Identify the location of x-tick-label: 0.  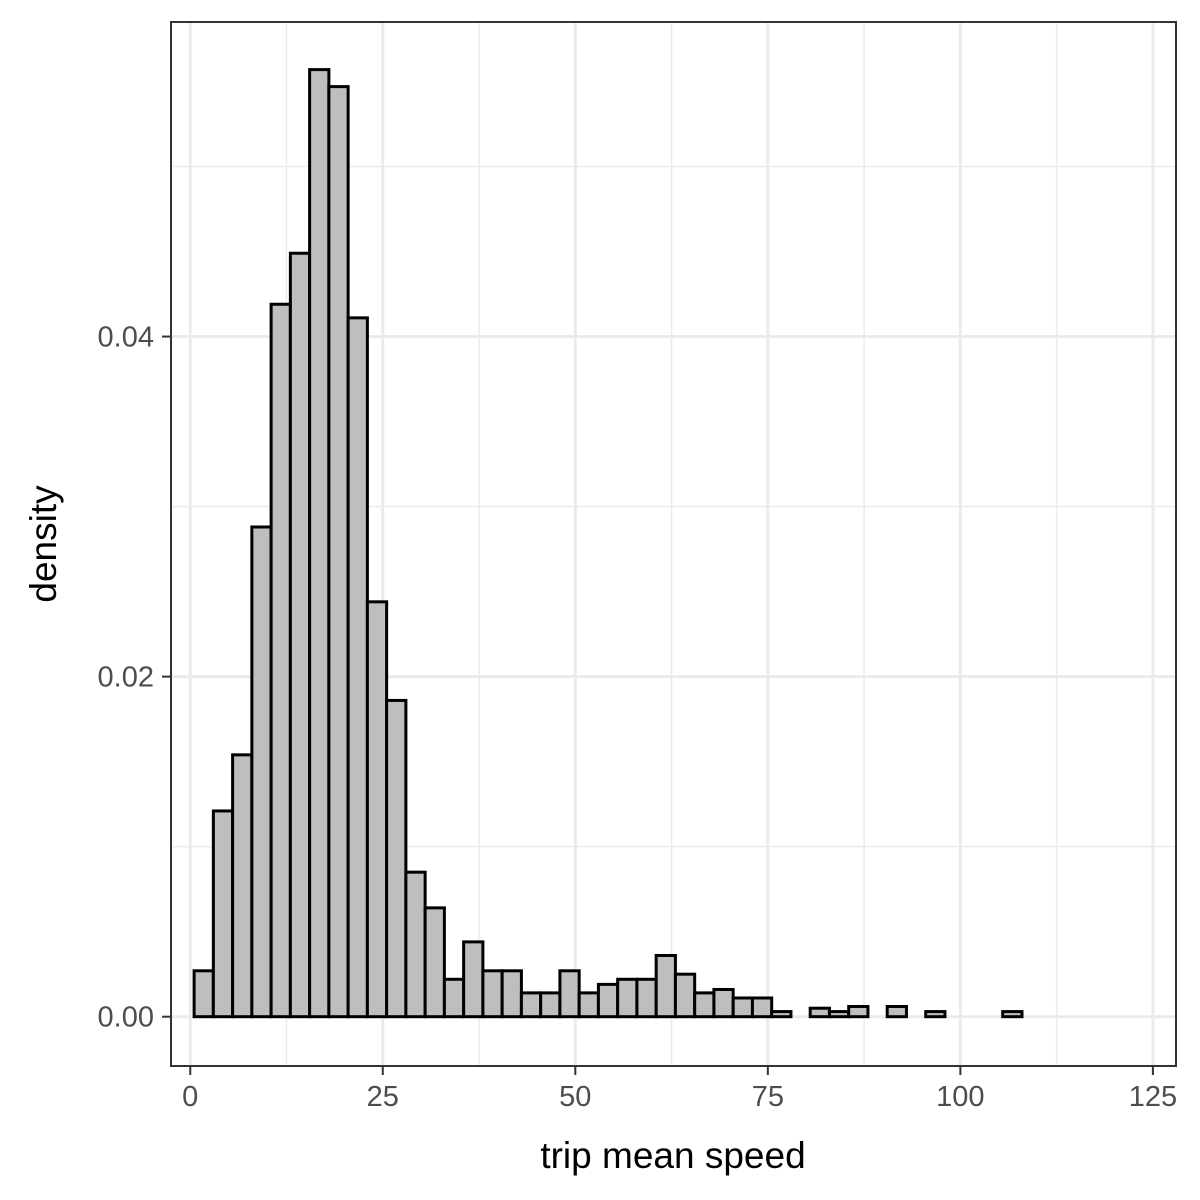
(190, 1097).